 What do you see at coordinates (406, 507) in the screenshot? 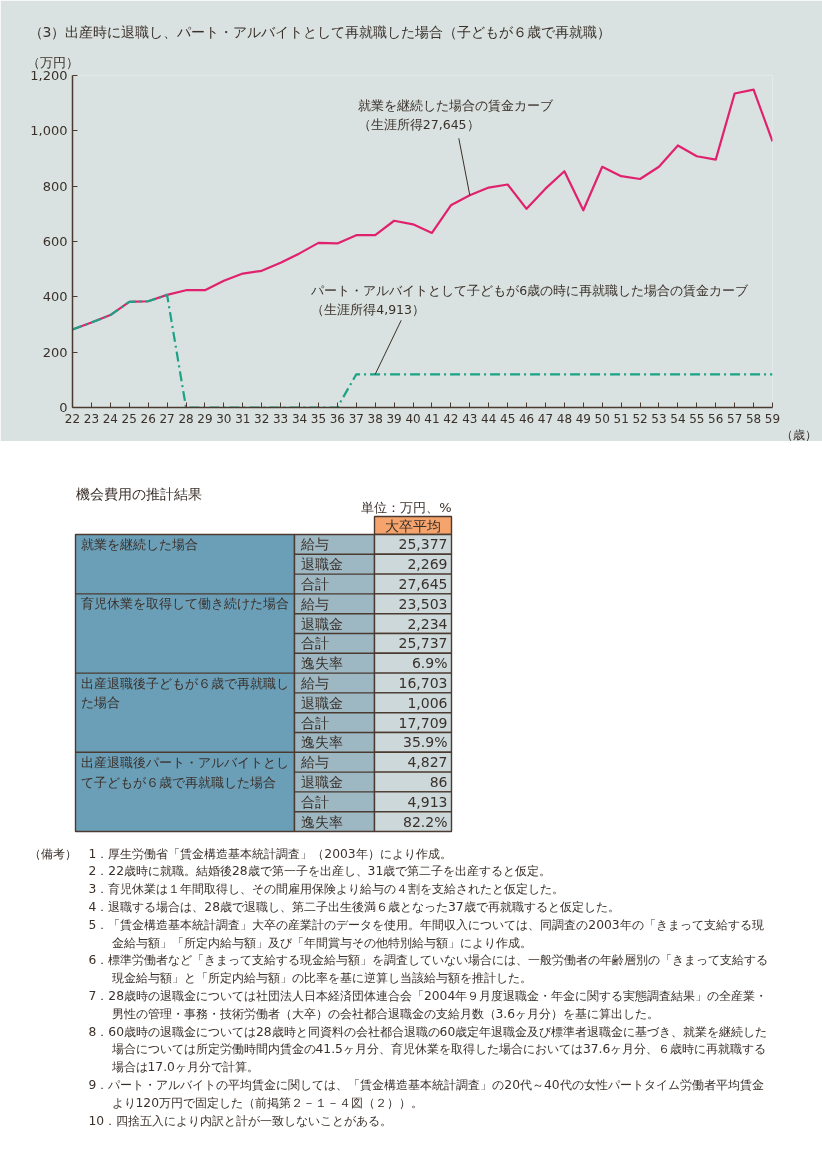
I see `chart-subtitle: 単位：万円、%` at bounding box center [406, 507].